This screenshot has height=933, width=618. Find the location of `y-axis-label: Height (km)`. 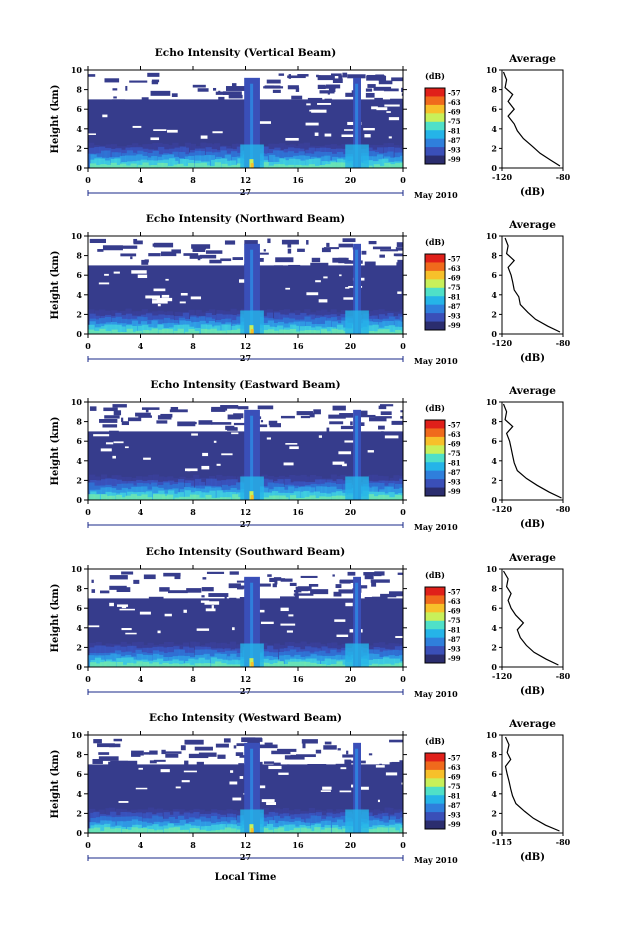

y-axis-label: Height (km) is located at coordinates (55, 451).